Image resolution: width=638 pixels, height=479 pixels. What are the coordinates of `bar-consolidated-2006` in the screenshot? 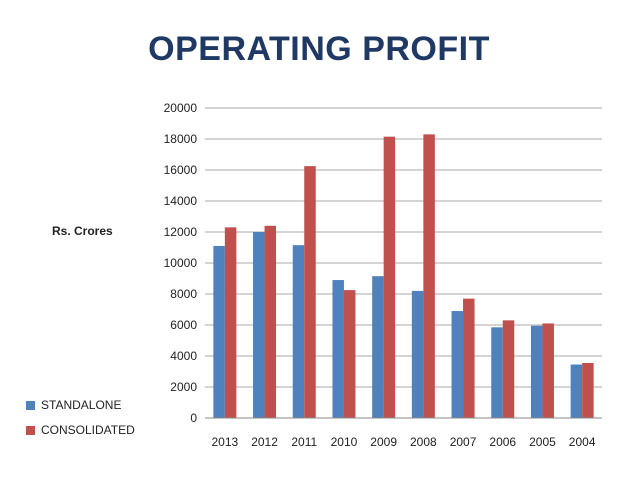 It's located at (508, 369).